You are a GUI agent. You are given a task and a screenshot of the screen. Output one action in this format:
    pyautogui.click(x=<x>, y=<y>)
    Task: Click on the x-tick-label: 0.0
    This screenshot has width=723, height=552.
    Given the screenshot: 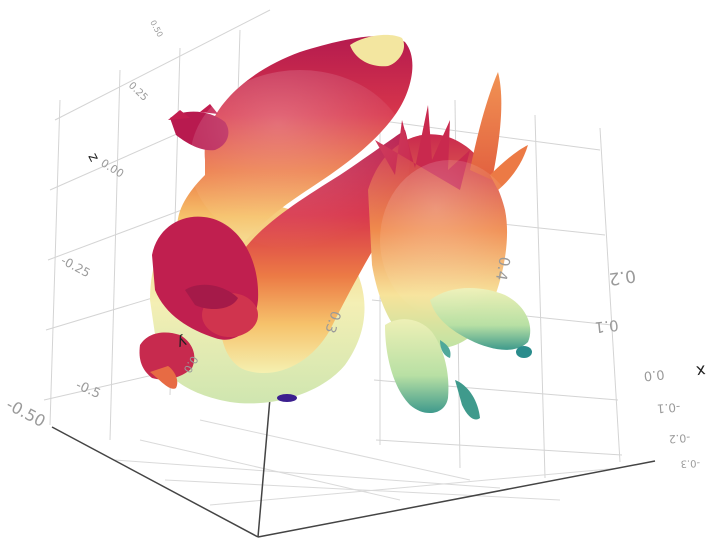 What is the action you would take?
    pyautogui.click(x=654, y=374)
    